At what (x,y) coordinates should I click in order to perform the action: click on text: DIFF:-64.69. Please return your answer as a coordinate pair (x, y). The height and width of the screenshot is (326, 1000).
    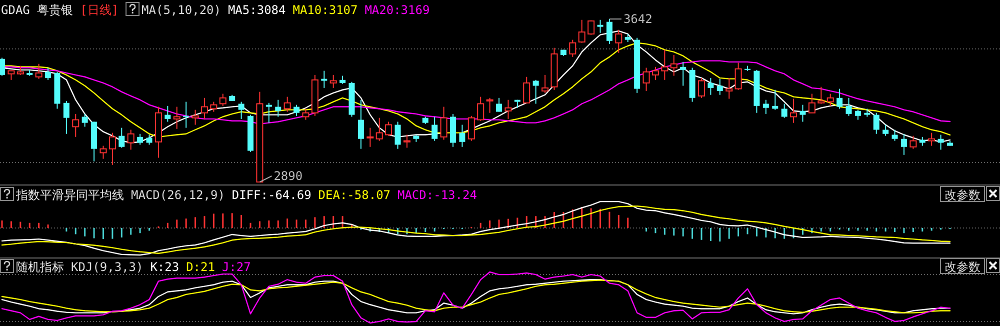
    Looking at the image, I should click on (272, 195).